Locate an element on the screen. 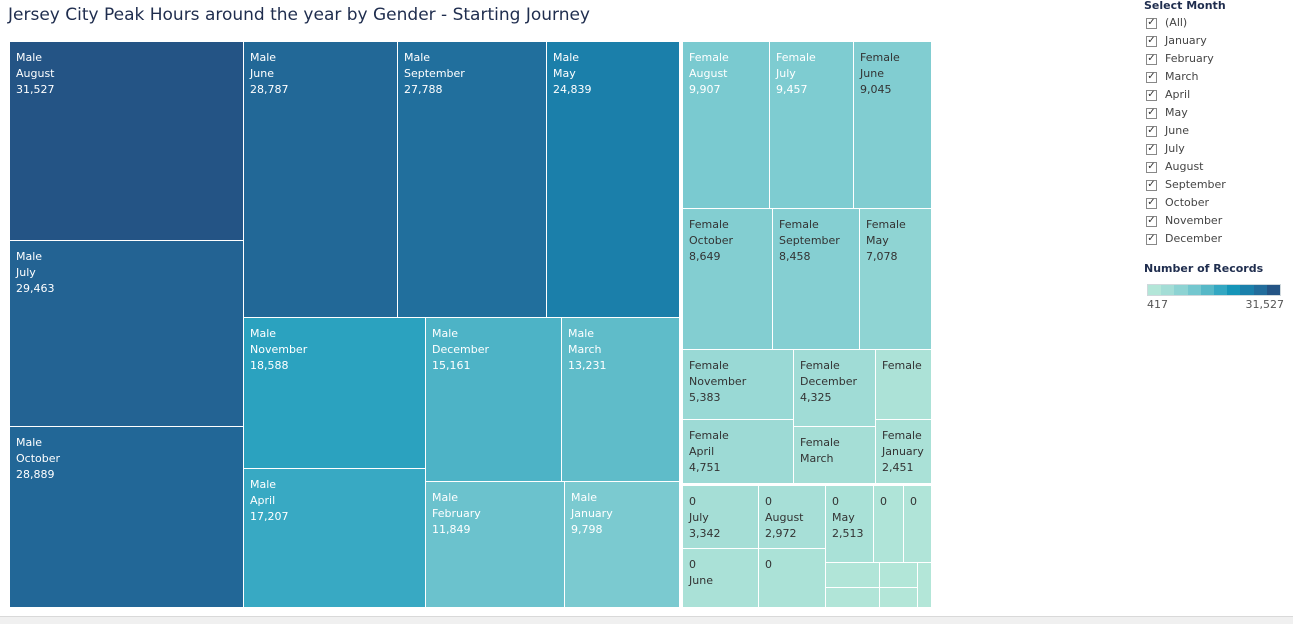  treemap-cell-female-april: Female April 4,751 is located at coordinates (738, 452).